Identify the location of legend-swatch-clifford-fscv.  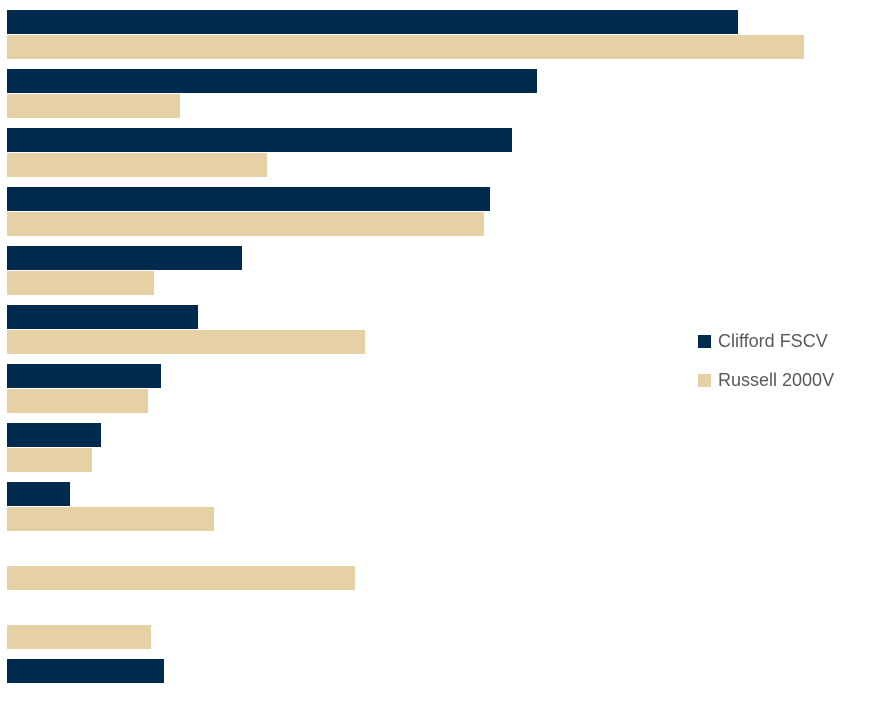
(704, 341).